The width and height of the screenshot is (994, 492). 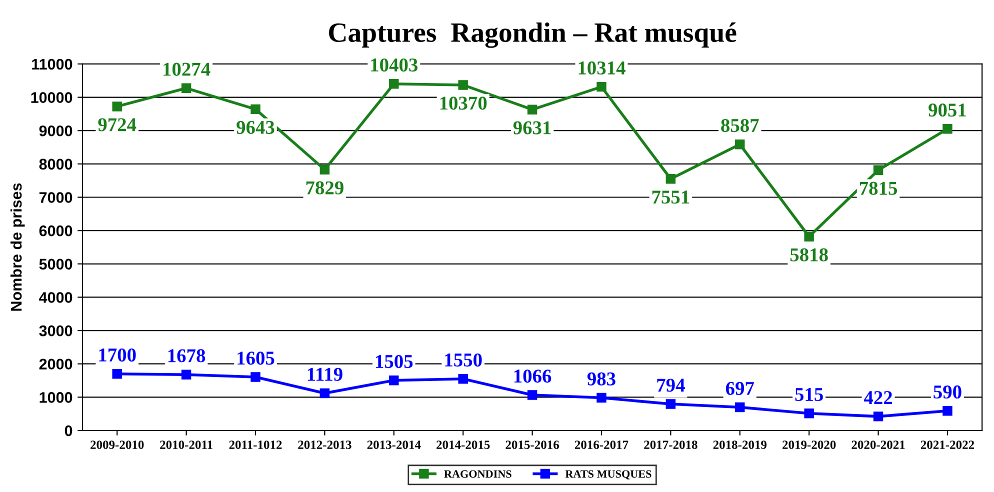 I want to click on y-tick-label: 1000, so click(x=56, y=397).